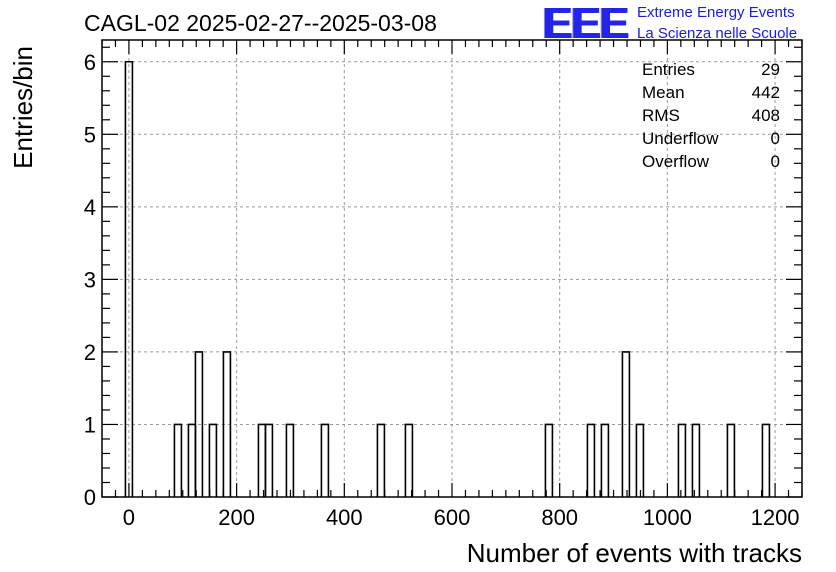 This screenshot has height=572, width=836. I want to click on y-tick-label: 2, so click(90, 352).